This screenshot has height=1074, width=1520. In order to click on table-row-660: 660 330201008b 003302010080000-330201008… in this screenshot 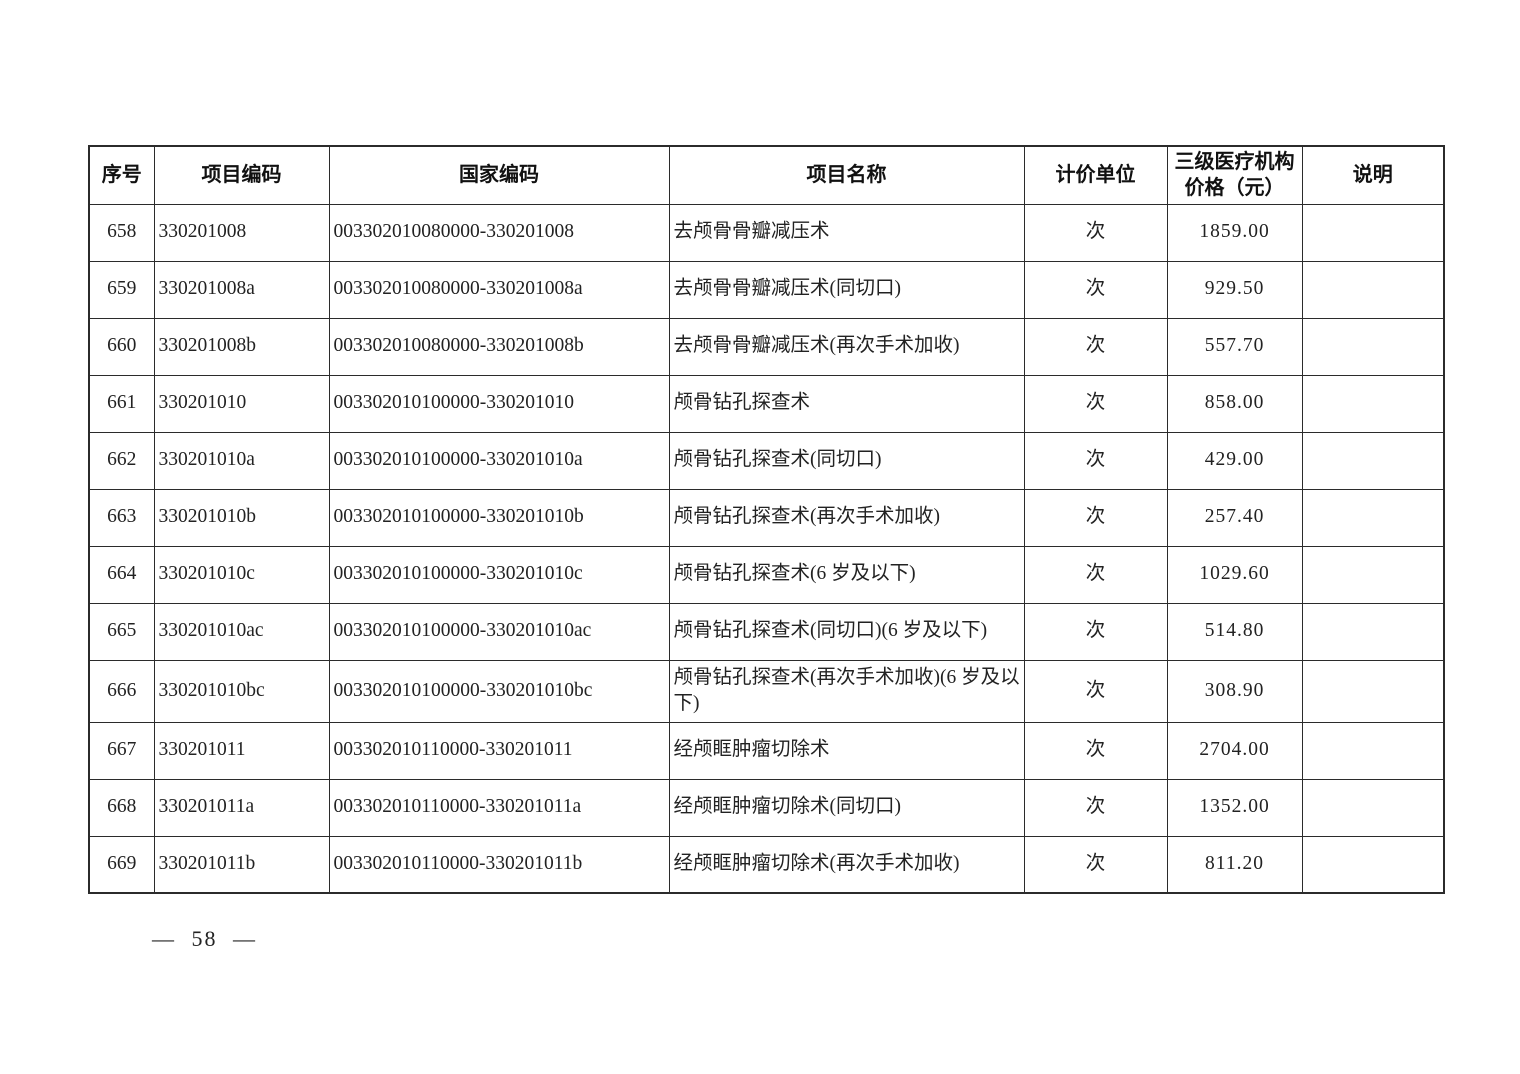, I will do `click(766, 346)`.